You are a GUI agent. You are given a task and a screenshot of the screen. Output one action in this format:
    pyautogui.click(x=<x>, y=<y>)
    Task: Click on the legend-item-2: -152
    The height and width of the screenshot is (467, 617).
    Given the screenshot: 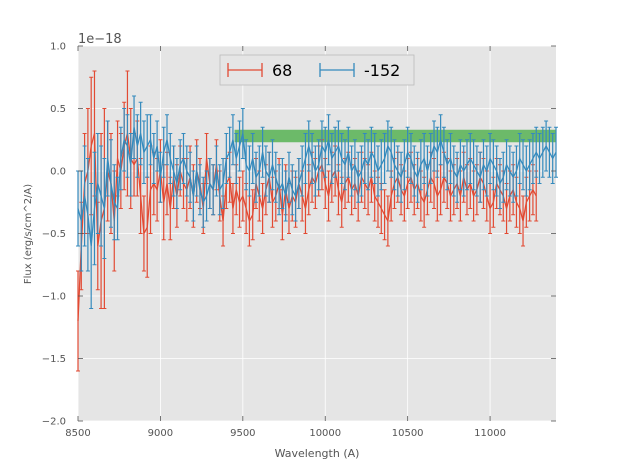 What is the action you would take?
    pyautogui.click(x=359, y=70)
    